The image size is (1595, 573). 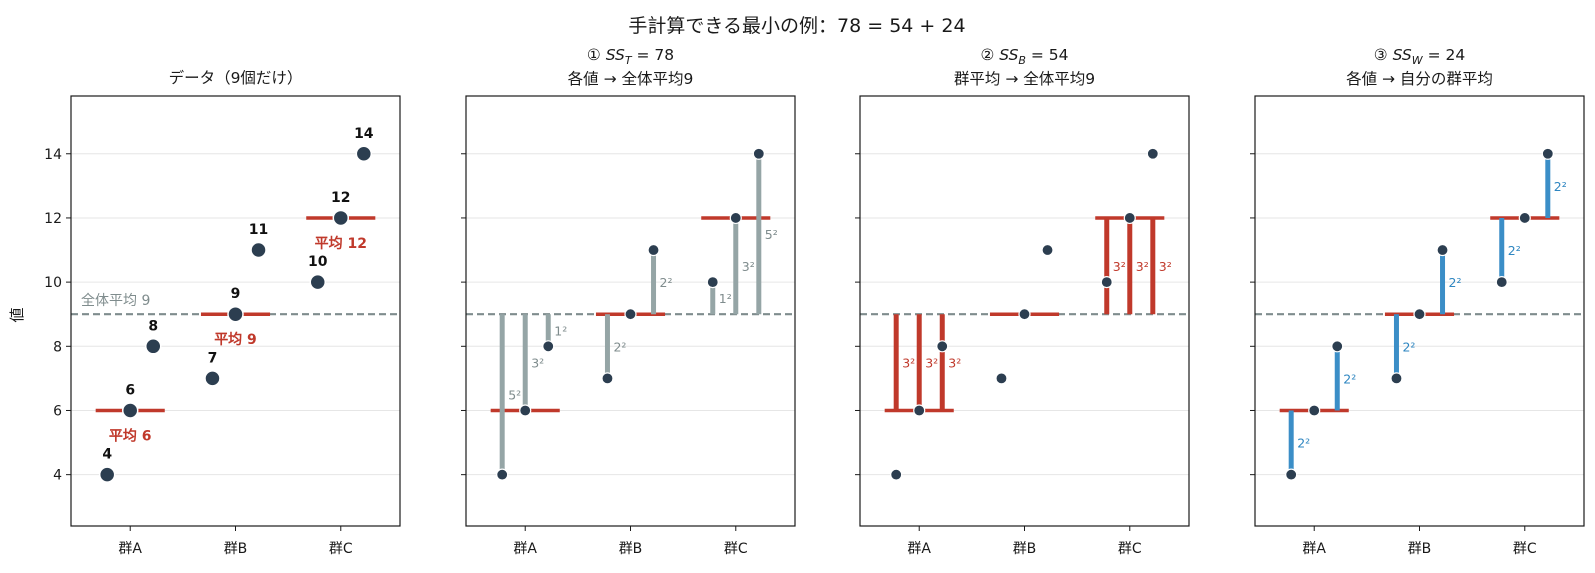 What do you see at coordinates (115, 300) in the screenshot?
I see `grand-mean-label: 全体平均 9` at bounding box center [115, 300].